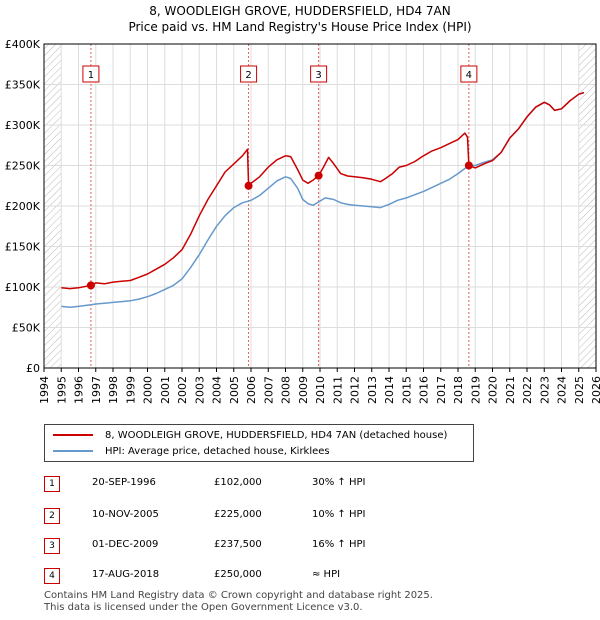 The width and height of the screenshot is (600, 620). I want to click on x-tick-label: 2014, so click(389, 390).